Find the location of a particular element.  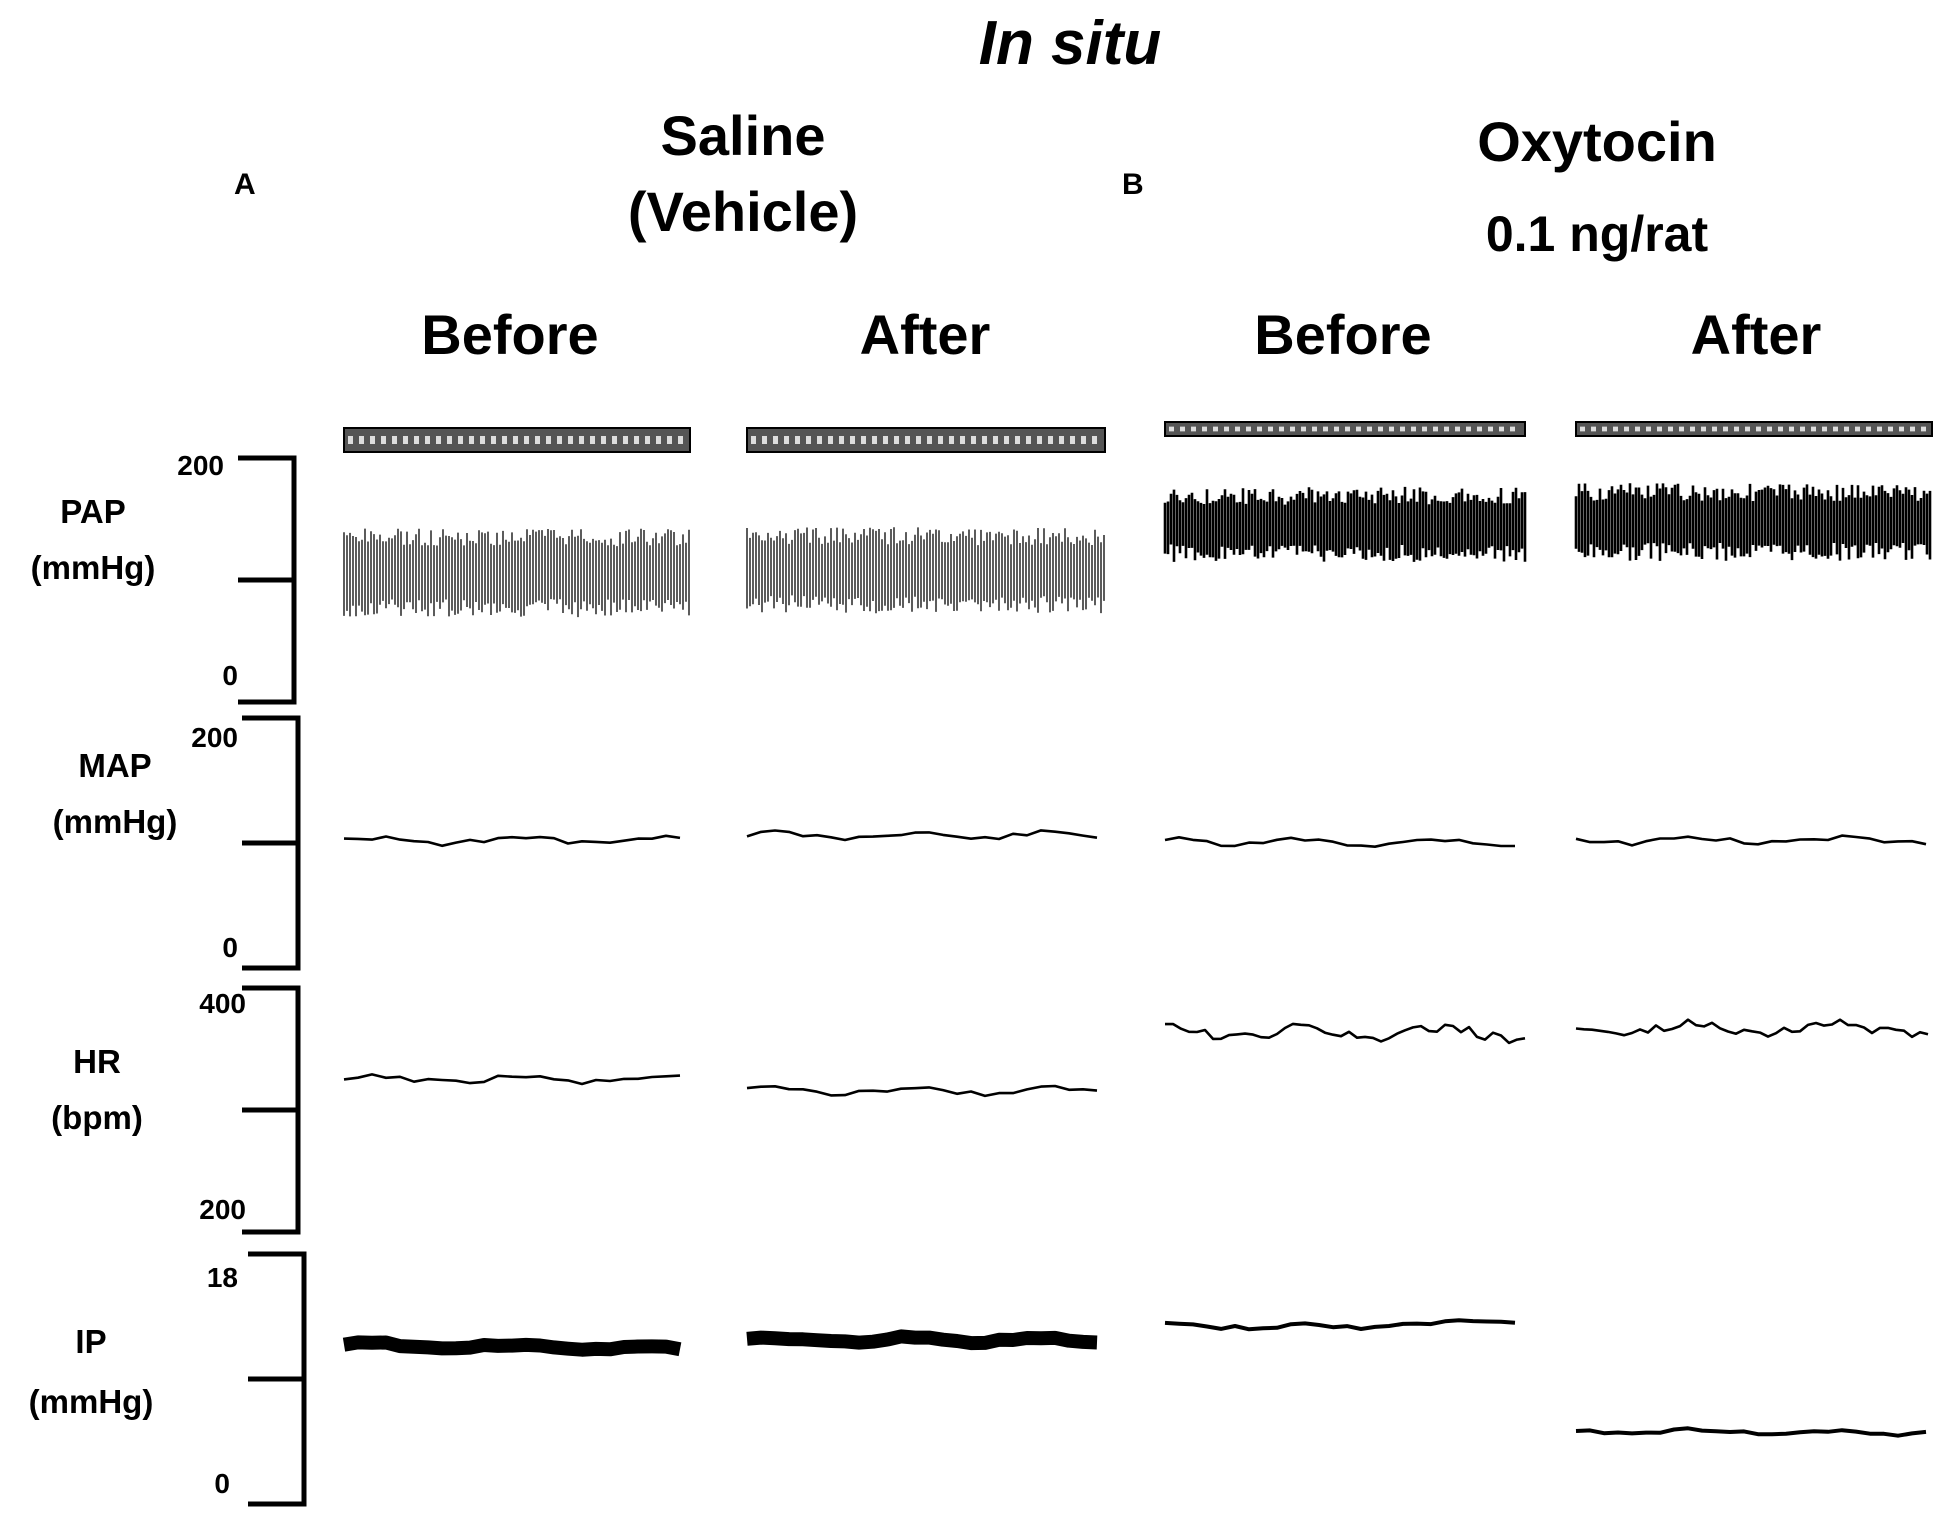

axis-bracket-map is located at coordinates (271, 843).